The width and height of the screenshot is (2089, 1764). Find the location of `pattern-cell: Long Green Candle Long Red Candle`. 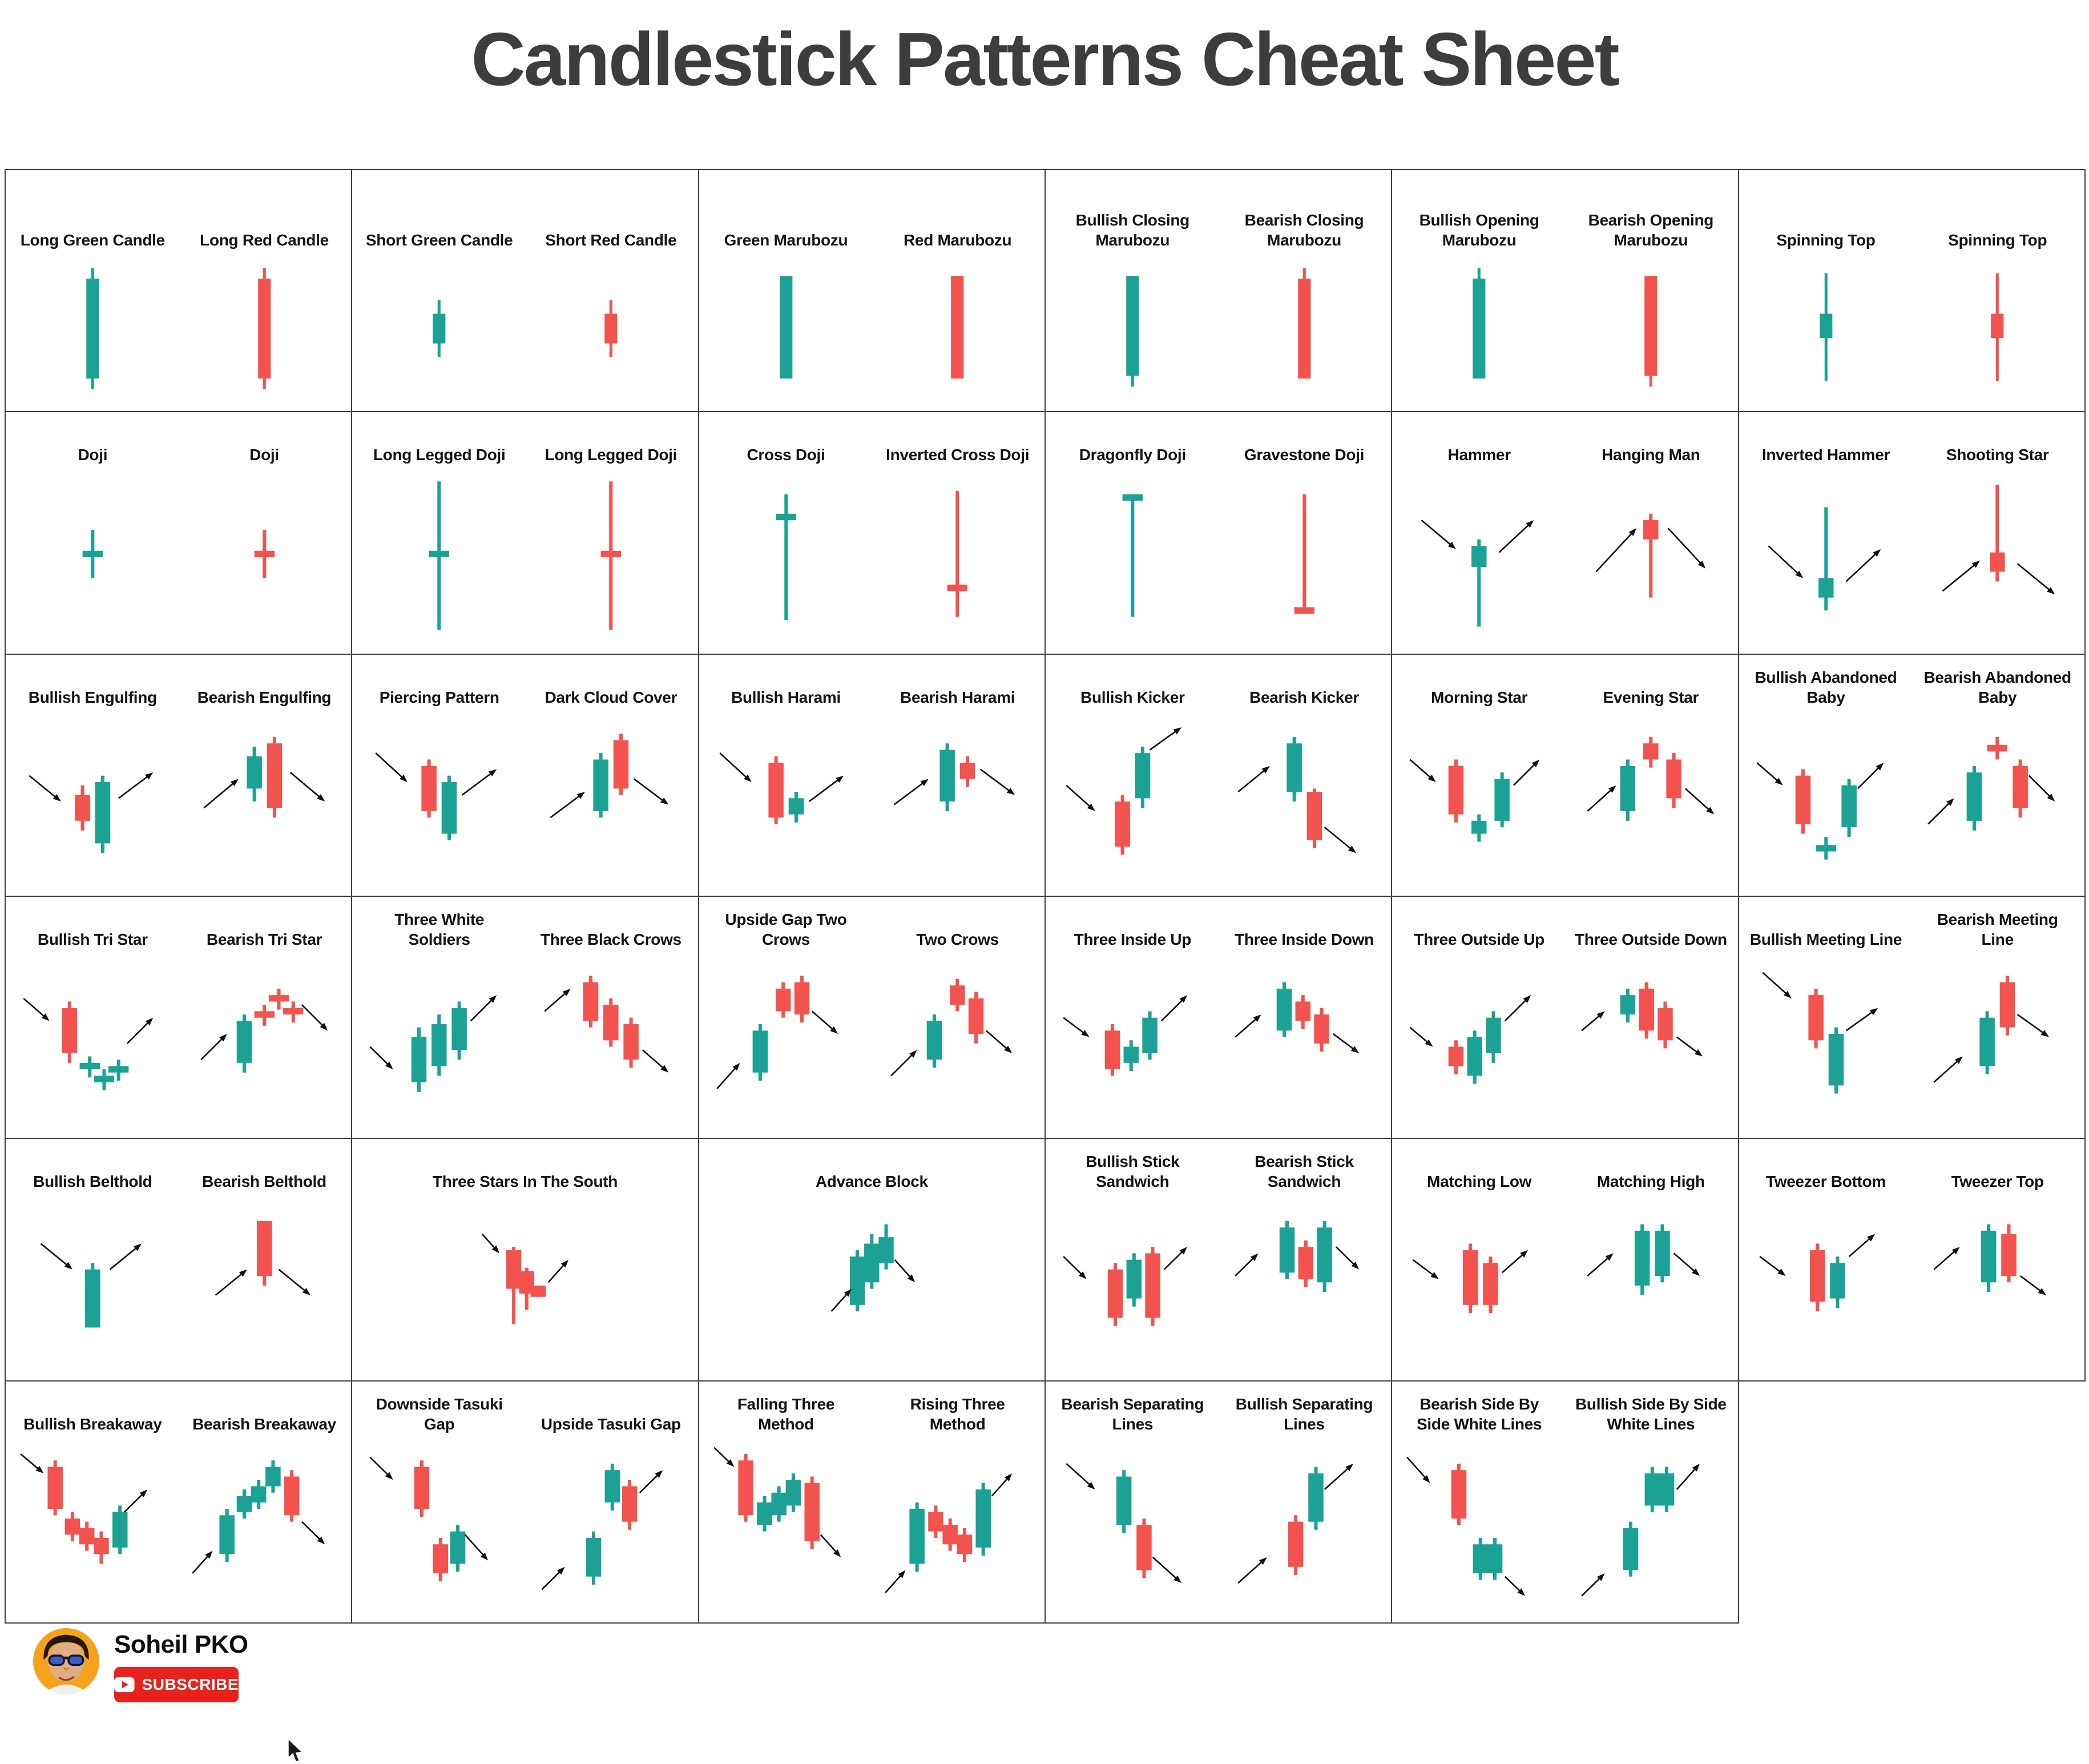

pattern-cell: Long Green Candle Long Red Candle is located at coordinates (180, 291).